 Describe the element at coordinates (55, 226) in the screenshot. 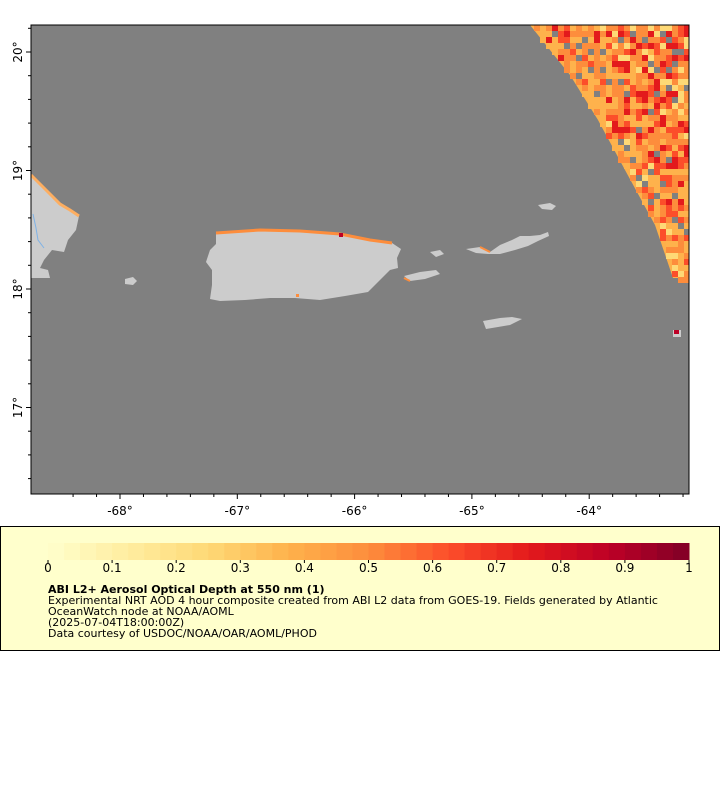

I see `hispaniola-coast` at that location.